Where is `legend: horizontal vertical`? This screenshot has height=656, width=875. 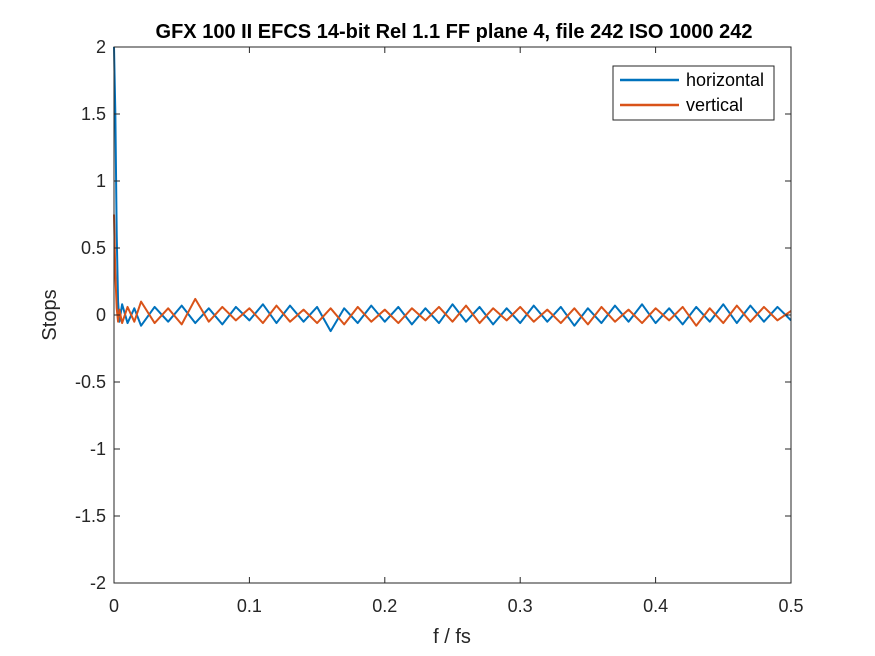
legend: horizontal vertical is located at coordinates (693, 93).